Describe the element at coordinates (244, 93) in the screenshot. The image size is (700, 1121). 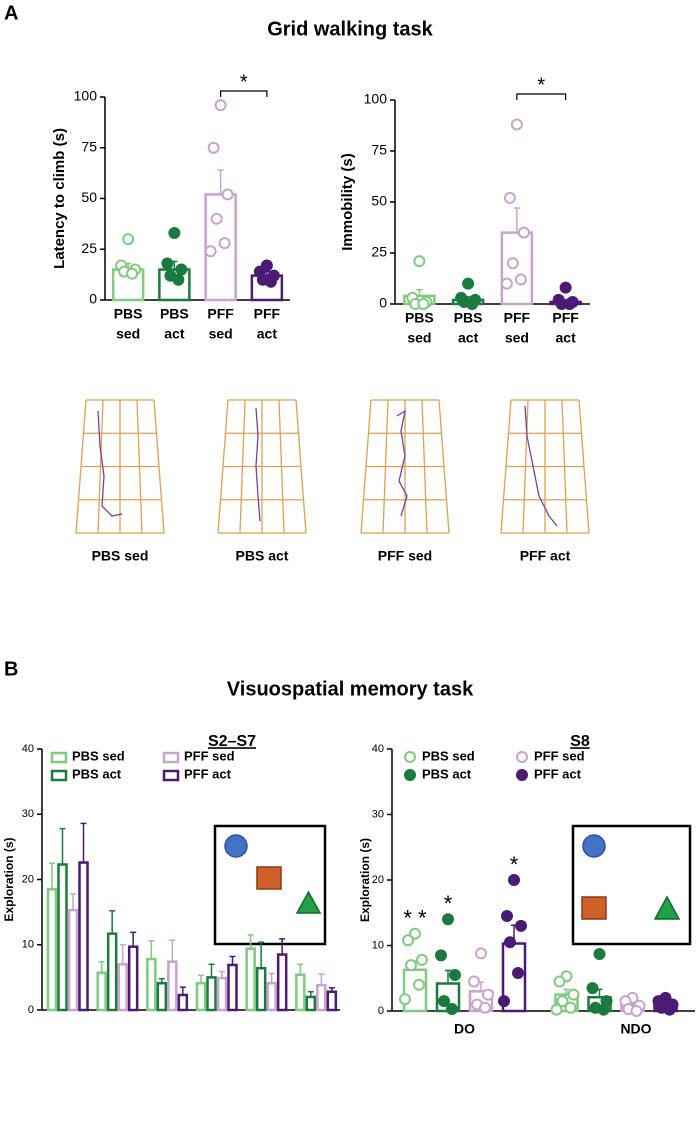
I see `significance-bracket` at that location.